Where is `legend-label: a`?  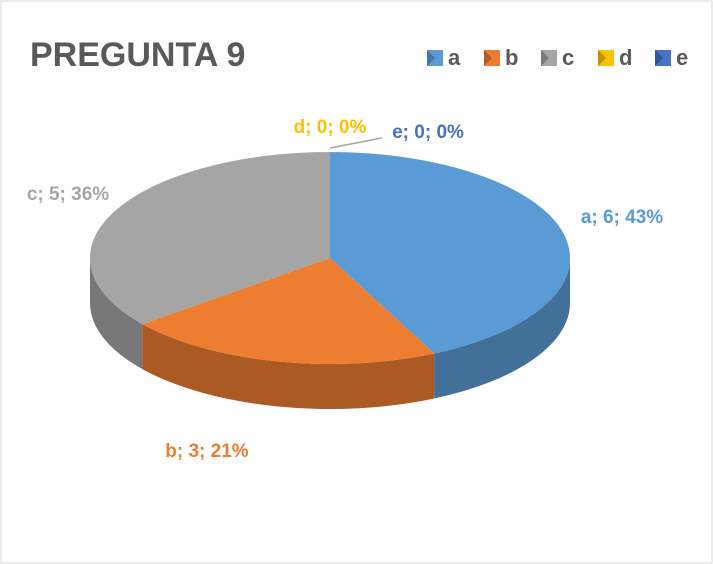
legend-label: a is located at coordinates (454, 57).